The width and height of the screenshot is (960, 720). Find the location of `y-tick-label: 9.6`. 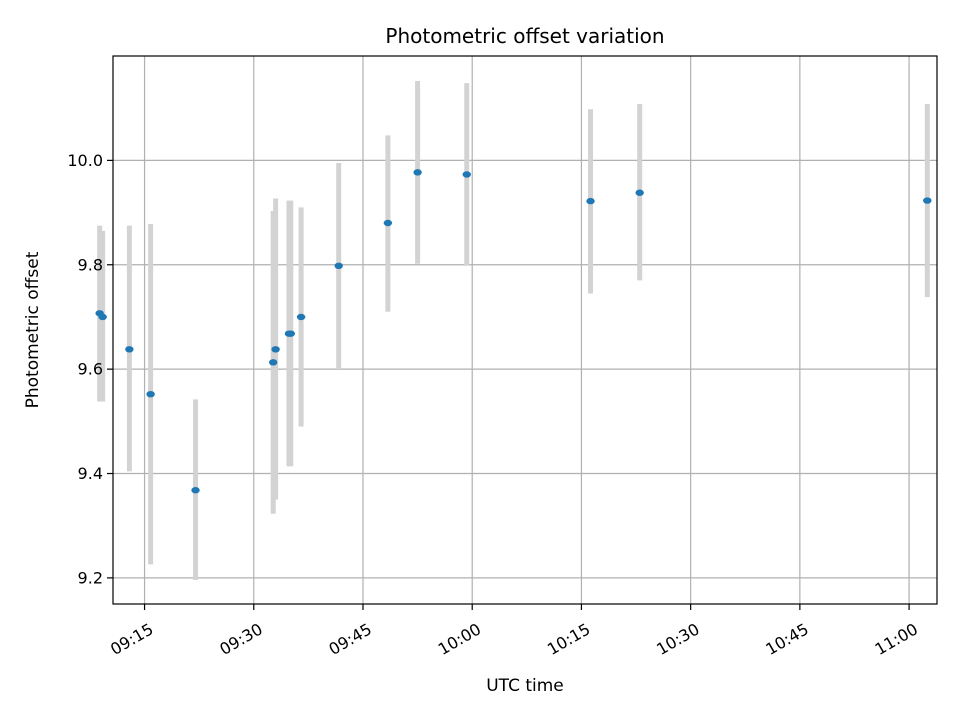

y-tick-label: 9.6 is located at coordinates (90, 369).